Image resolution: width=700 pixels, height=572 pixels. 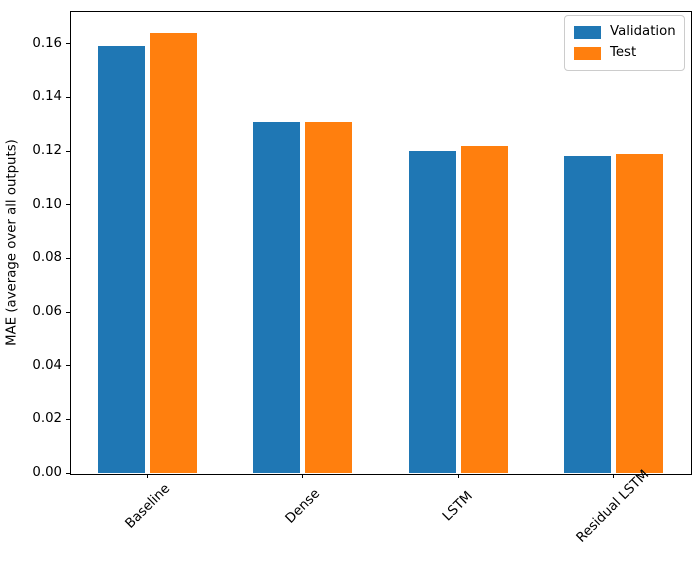 What do you see at coordinates (47, 97) in the screenshot?
I see `y-tick-label: 0.14` at bounding box center [47, 97].